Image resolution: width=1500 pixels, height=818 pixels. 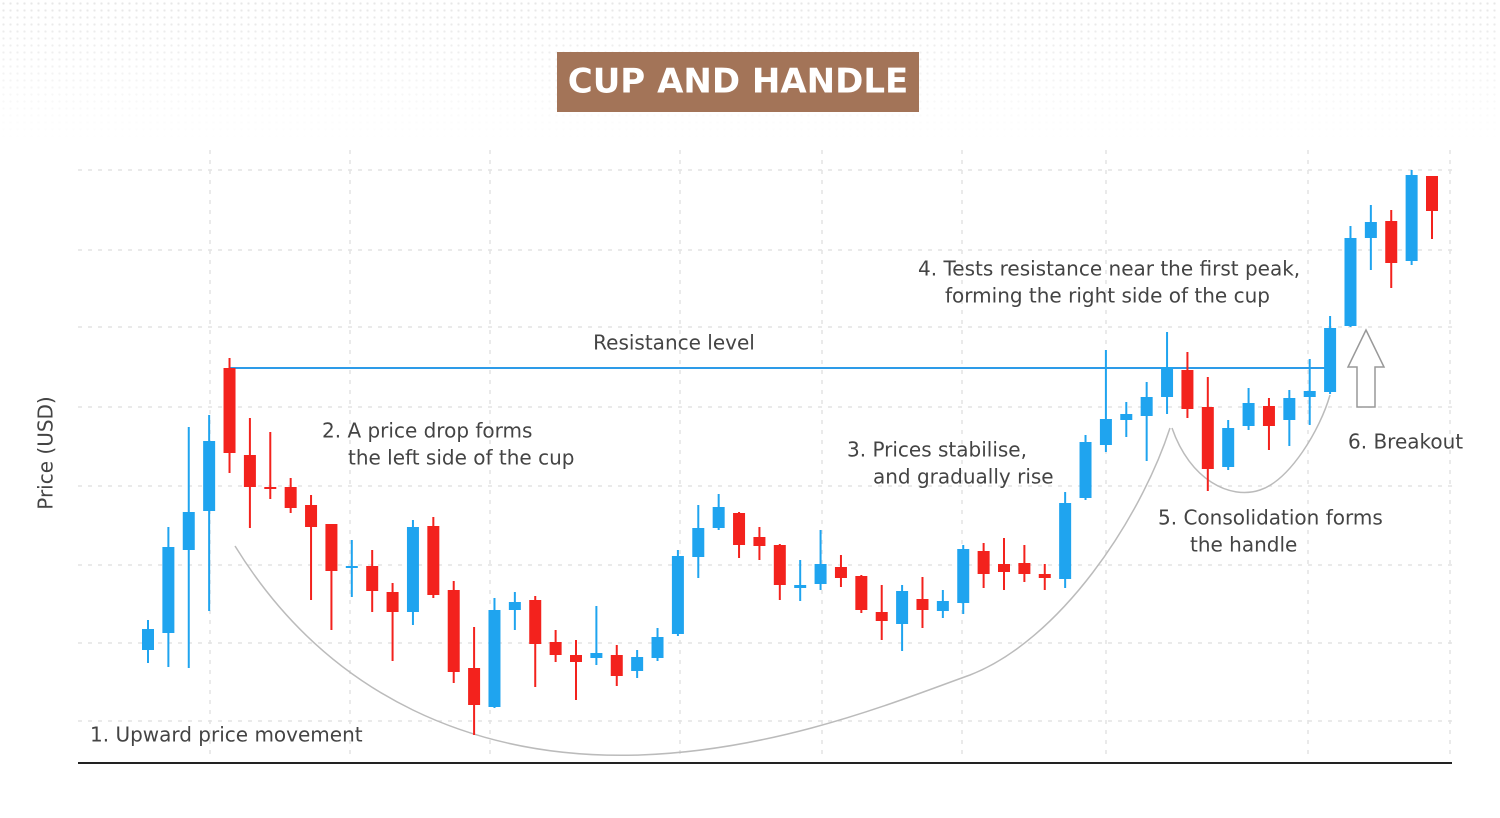 I want to click on annotation: 3. Prices stabilise,, so click(x=937, y=450).